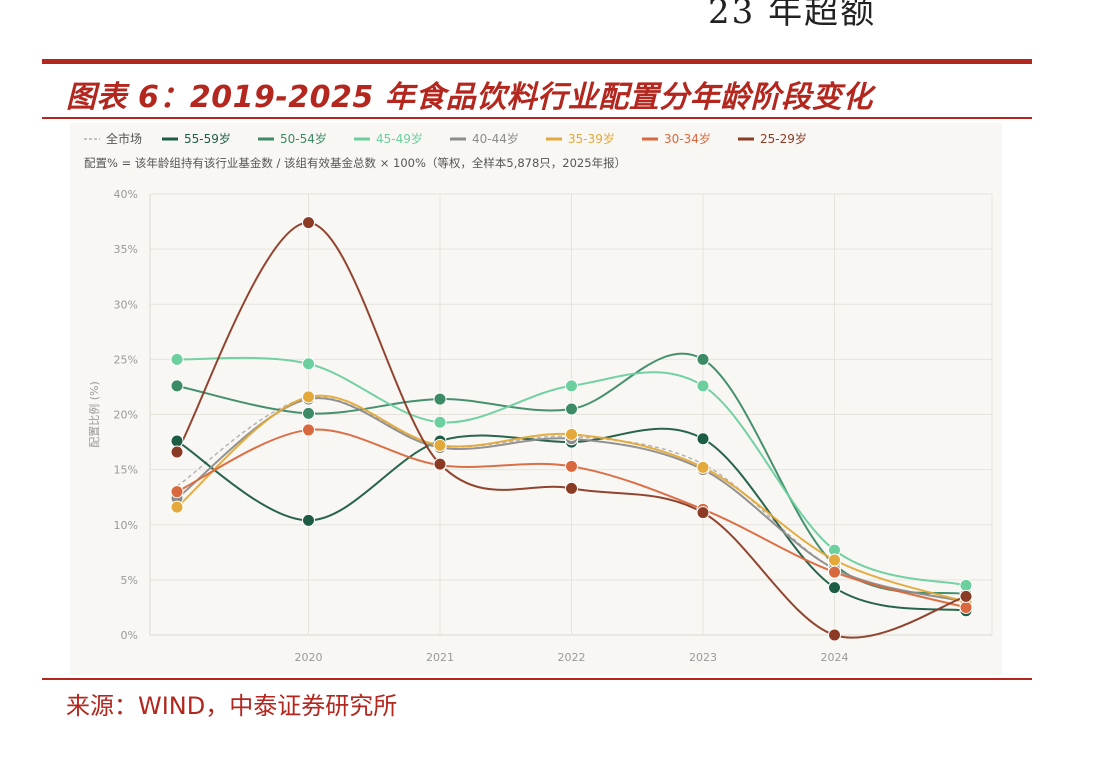  I want to click on y-tick-label: 25%, so click(126, 359).